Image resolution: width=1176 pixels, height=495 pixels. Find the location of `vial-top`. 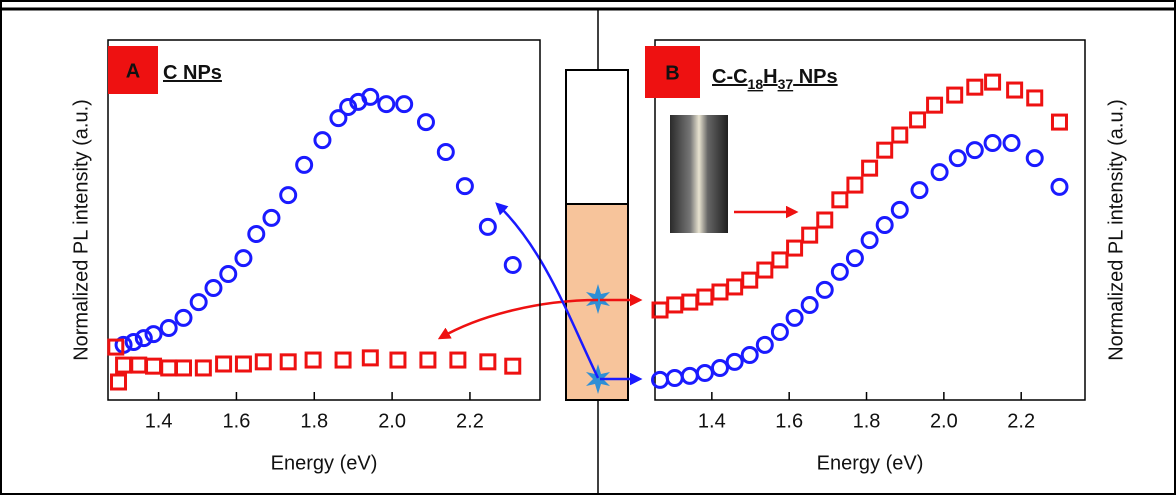

vial-top is located at coordinates (597, 137).